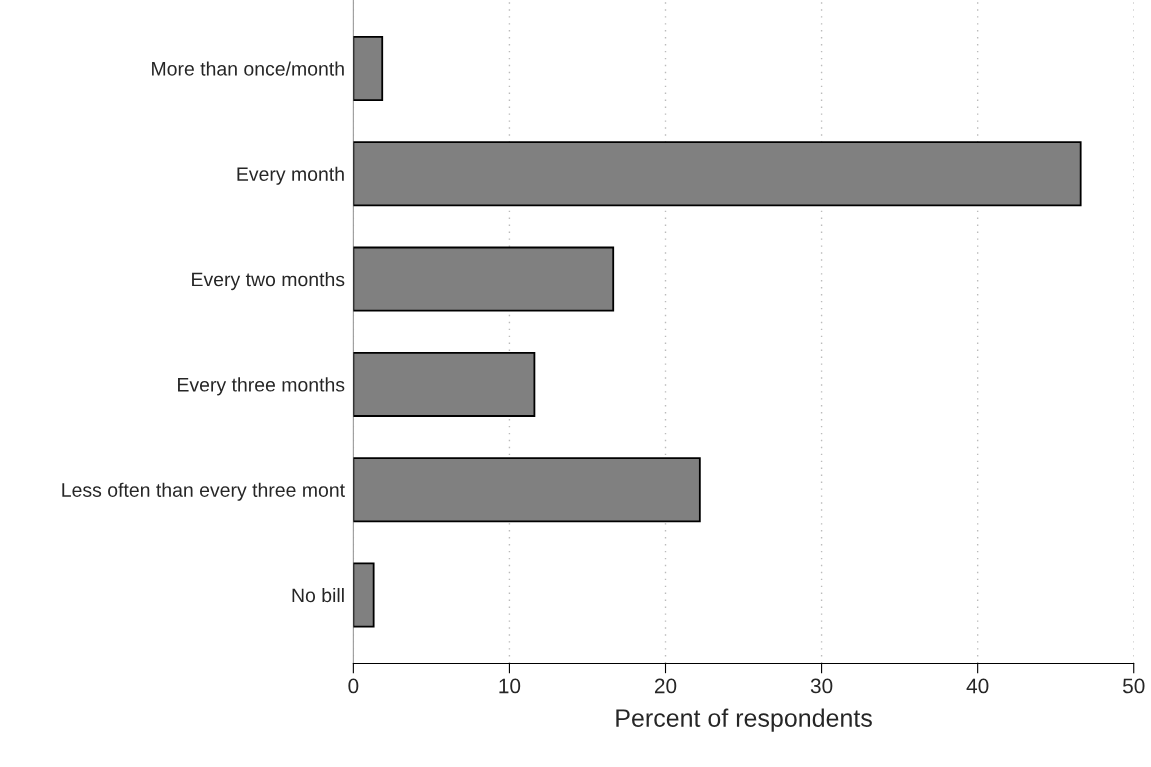  Describe the element at coordinates (318, 595) in the screenshot. I see `y-tick-label: No bill` at that location.